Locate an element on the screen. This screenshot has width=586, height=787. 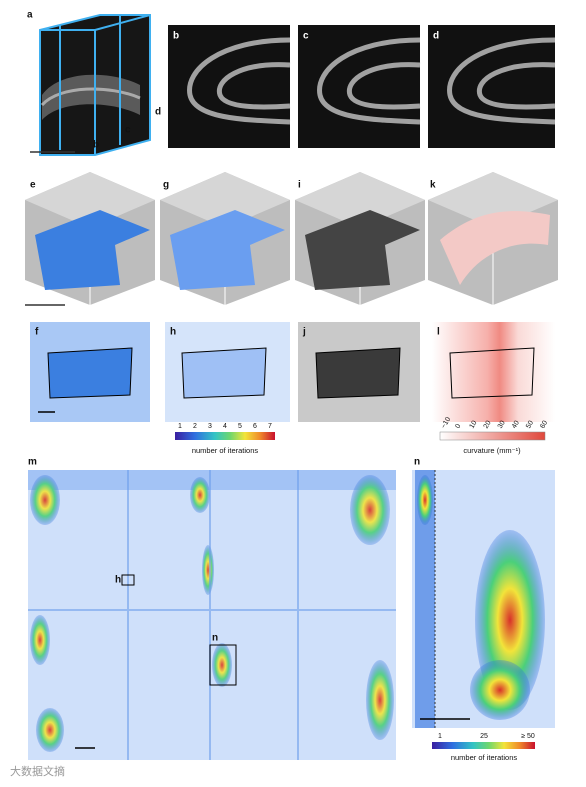
colorbar-label: curvature (mm⁻¹) is located at coordinates (492, 450).